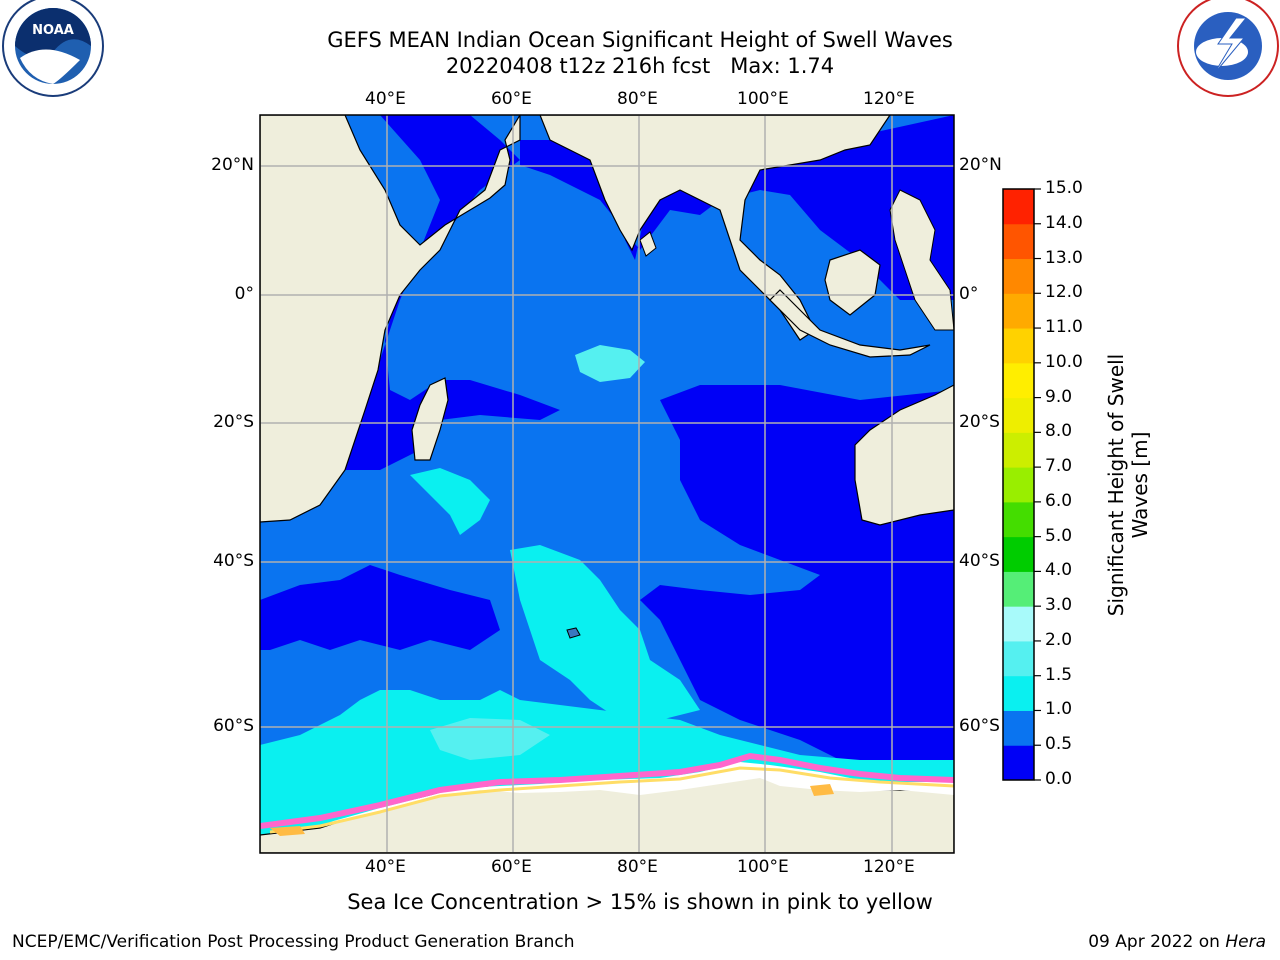 The height and width of the screenshot is (960, 1280). I want to click on land-kerguelen, so click(573, 633).